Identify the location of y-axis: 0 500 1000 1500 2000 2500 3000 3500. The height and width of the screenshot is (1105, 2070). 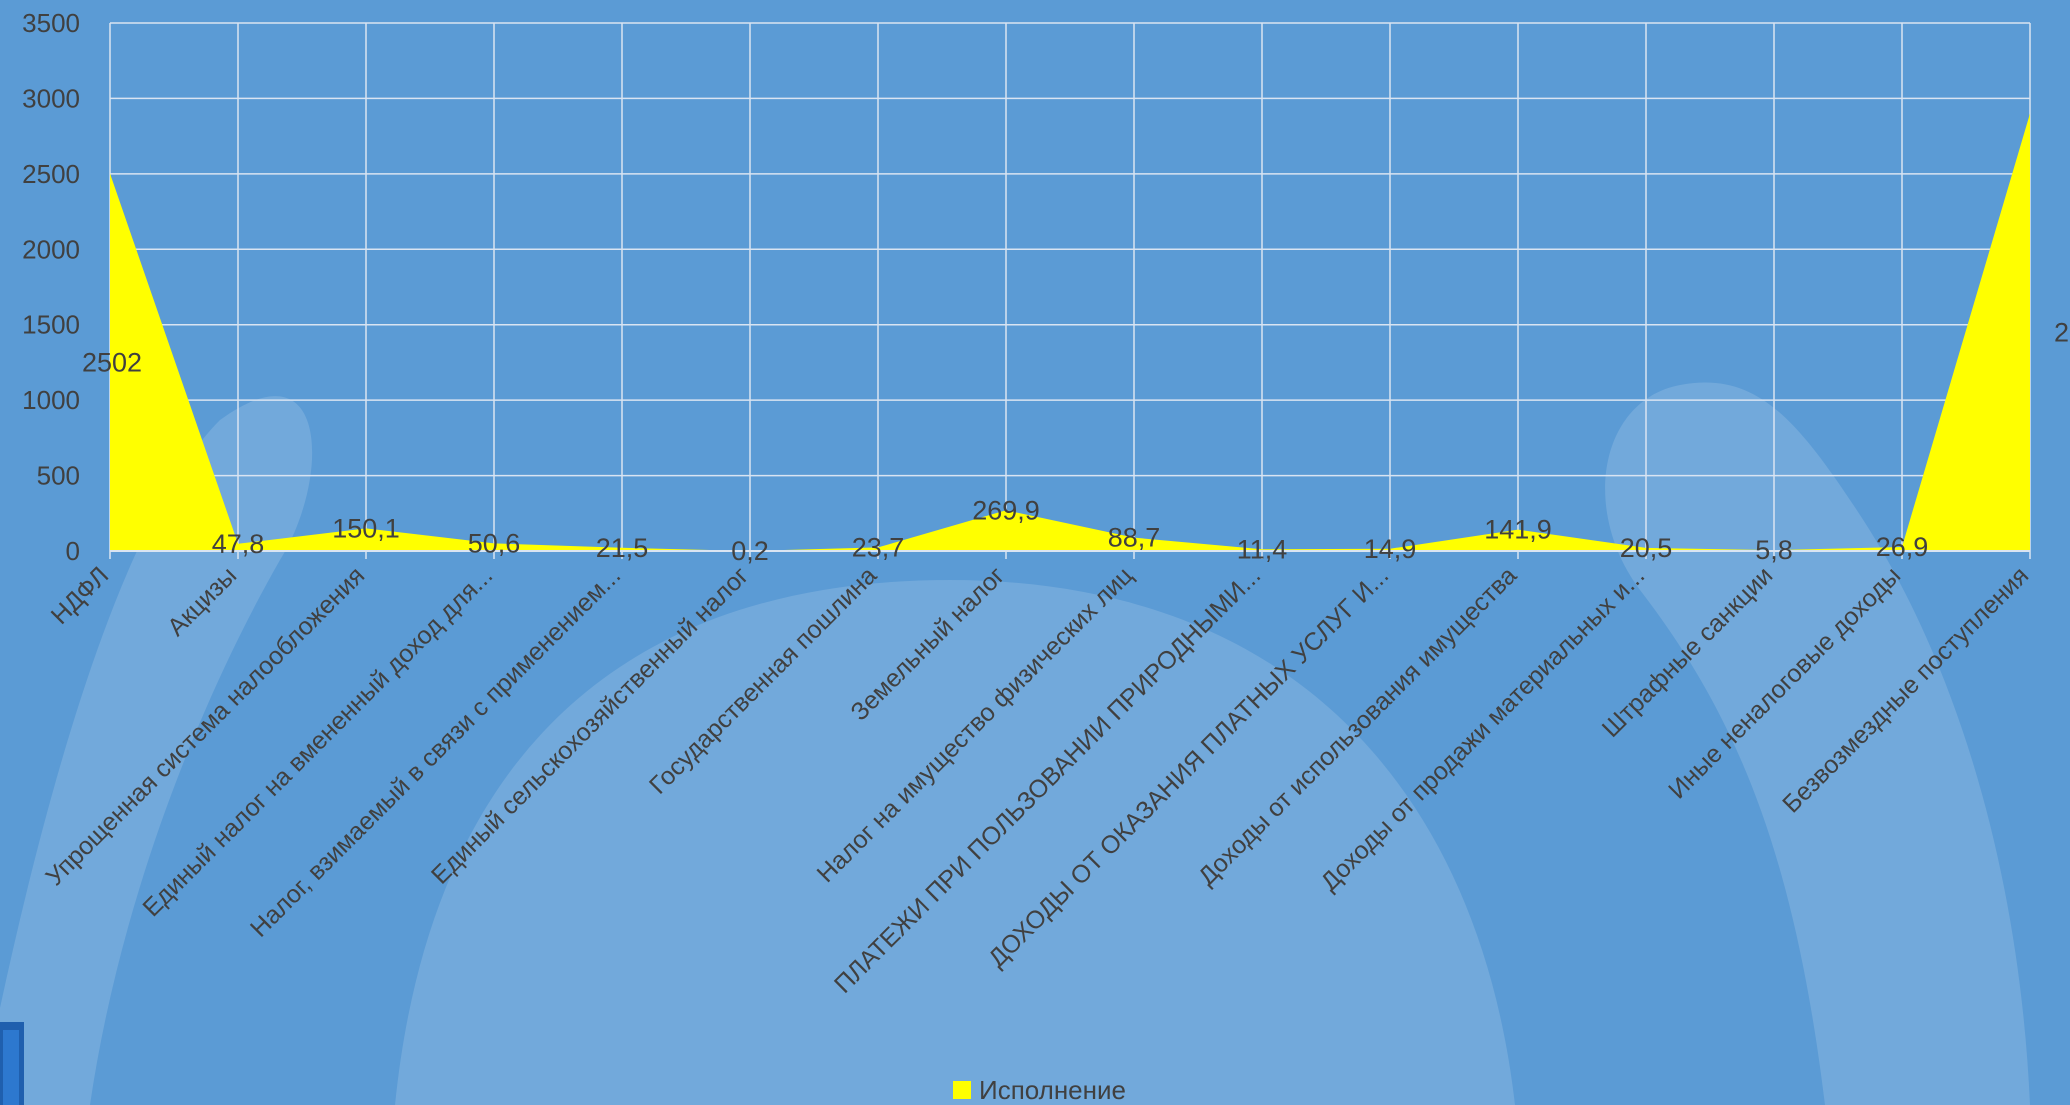
(51, 287).